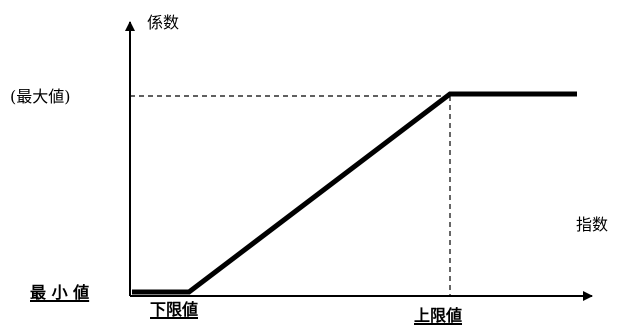 The image size is (638, 330). What do you see at coordinates (174, 309) in the screenshot?
I see `lower-limit-label: 下限値` at bounding box center [174, 309].